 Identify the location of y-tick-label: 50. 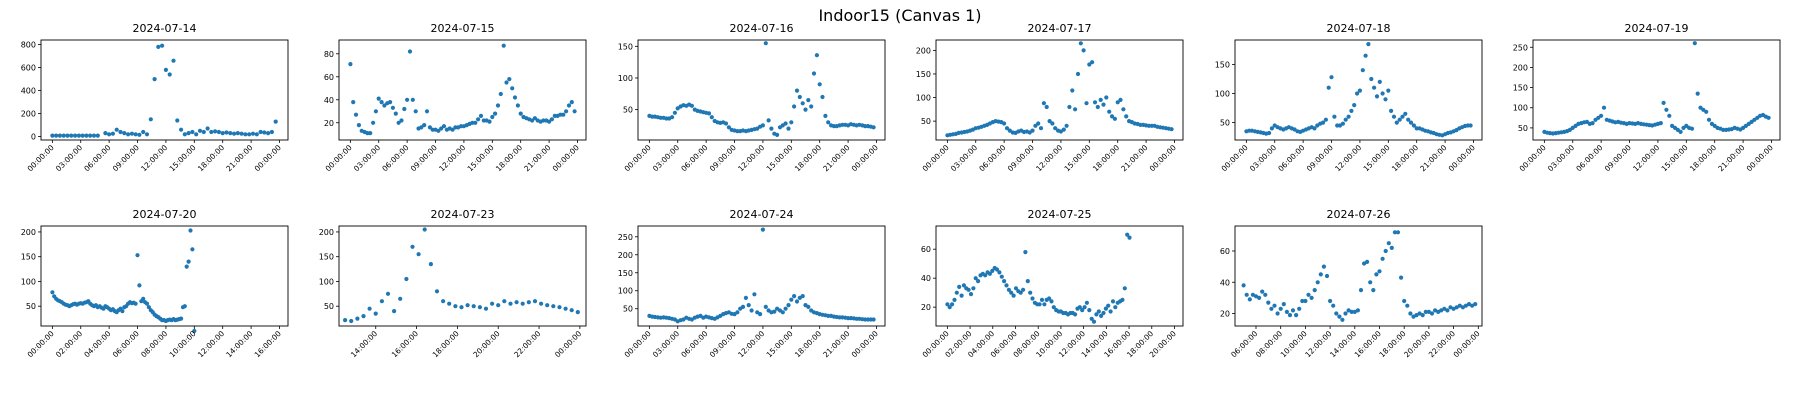
(1523, 128).